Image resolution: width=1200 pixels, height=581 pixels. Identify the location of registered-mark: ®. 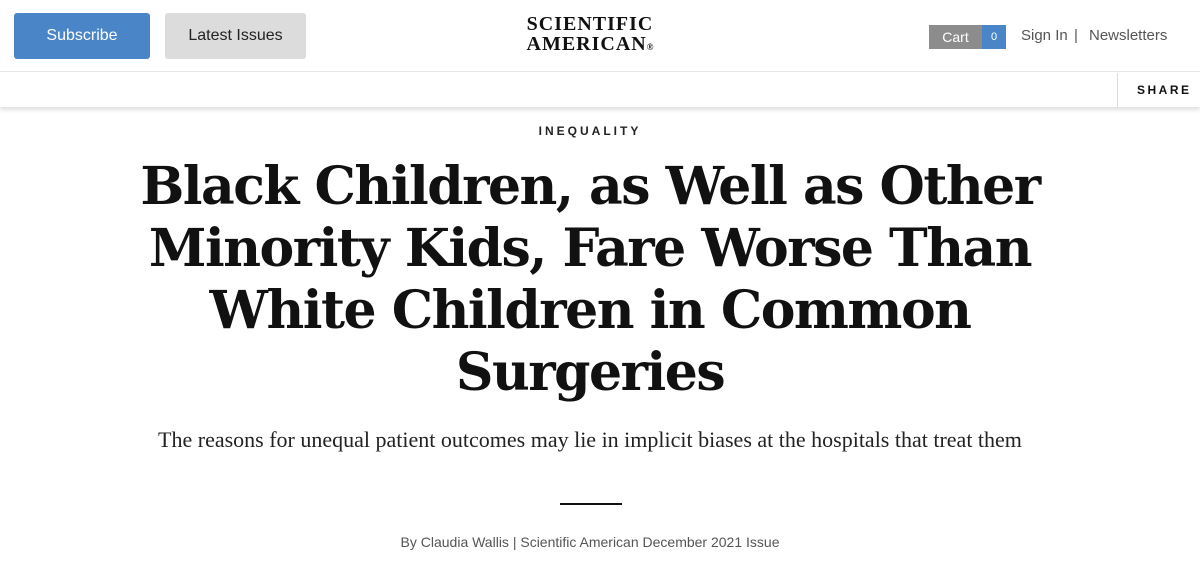
(650, 47).